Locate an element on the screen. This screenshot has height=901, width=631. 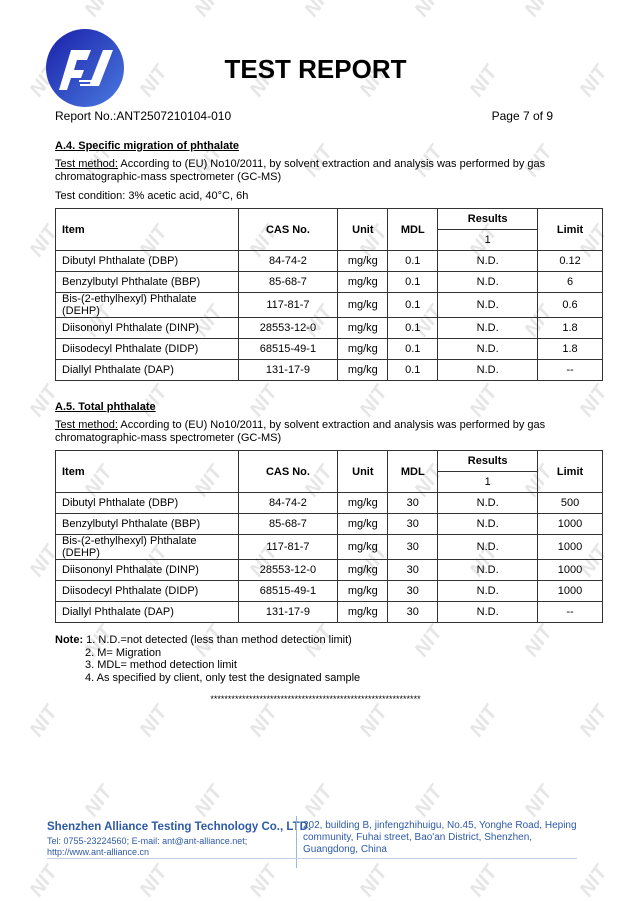
cell-limit: 0.6 is located at coordinates (570, 305).